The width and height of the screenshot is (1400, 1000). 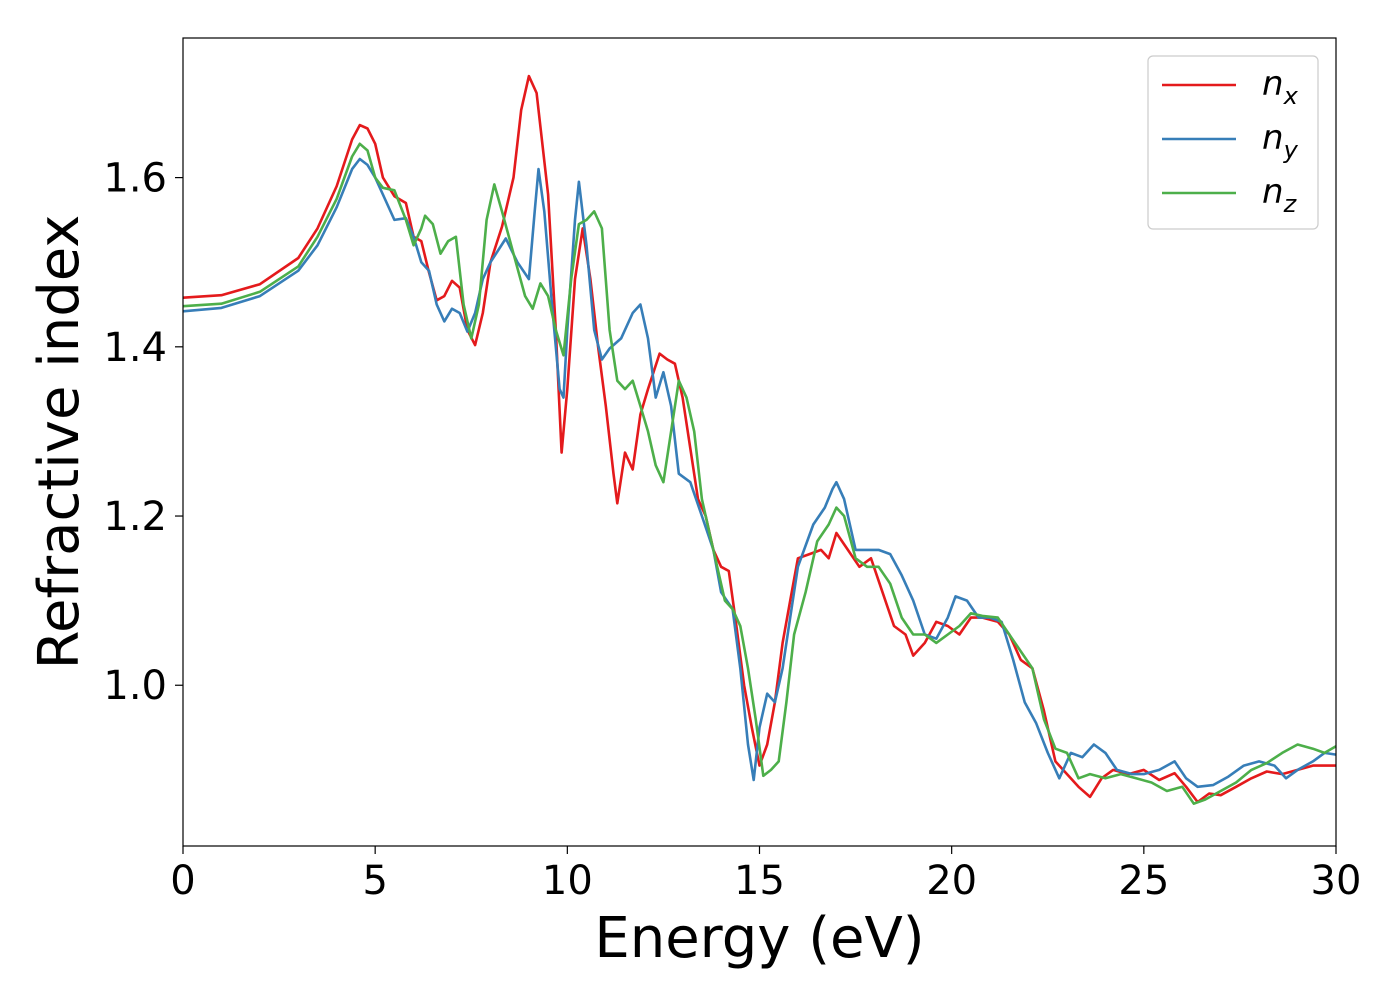 What do you see at coordinates (135, 686) in the screenshot?
I see `y-tick-label: 1.0` at bounding box center [135, 686].